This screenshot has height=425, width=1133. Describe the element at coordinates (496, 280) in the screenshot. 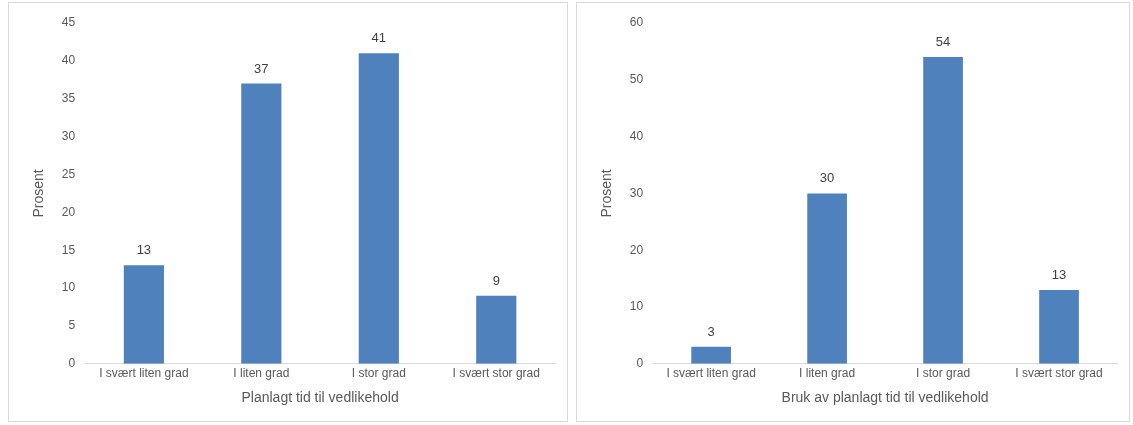

I see `data-label: 9` at that location.